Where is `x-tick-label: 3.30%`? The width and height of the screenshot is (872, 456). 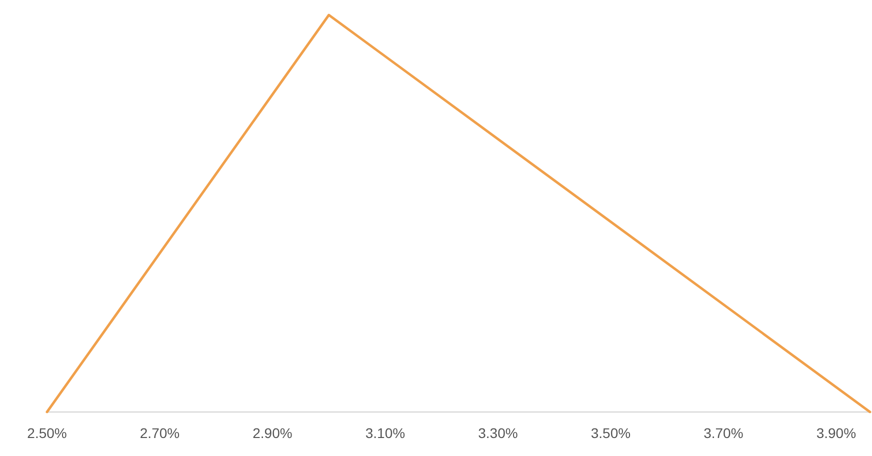 x-tick-label: 3.30% is located at coordinates (498, 433).